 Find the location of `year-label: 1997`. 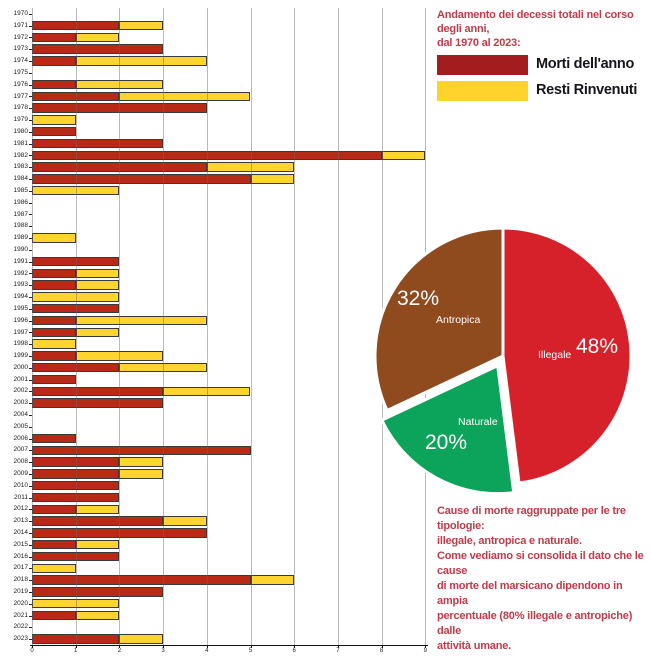

year-label: 1997 is located at coordinates (20, 332).